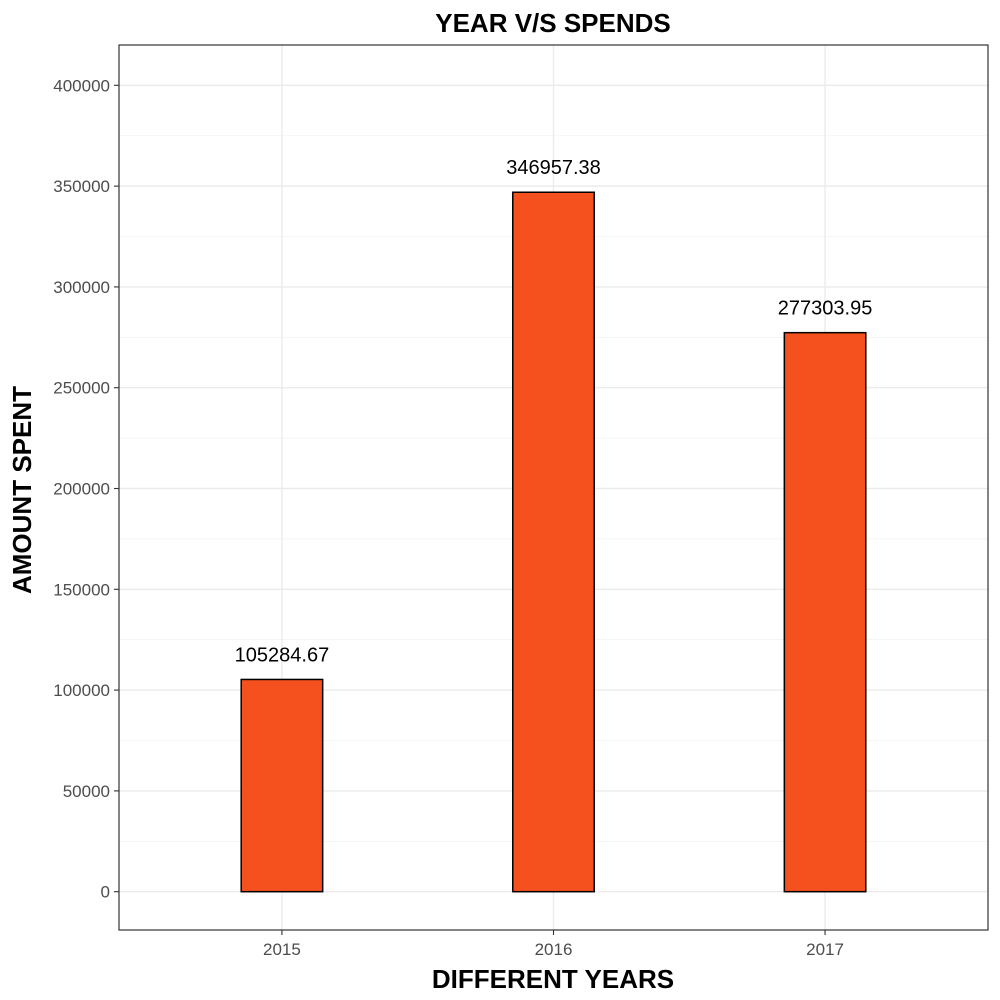 The height and width of the screenshot is (1000, 1000). What do you see at coordinates (81, 287) in the screenshot?
I see `y-tick-label: 300000` at bounding box center [81, 287].